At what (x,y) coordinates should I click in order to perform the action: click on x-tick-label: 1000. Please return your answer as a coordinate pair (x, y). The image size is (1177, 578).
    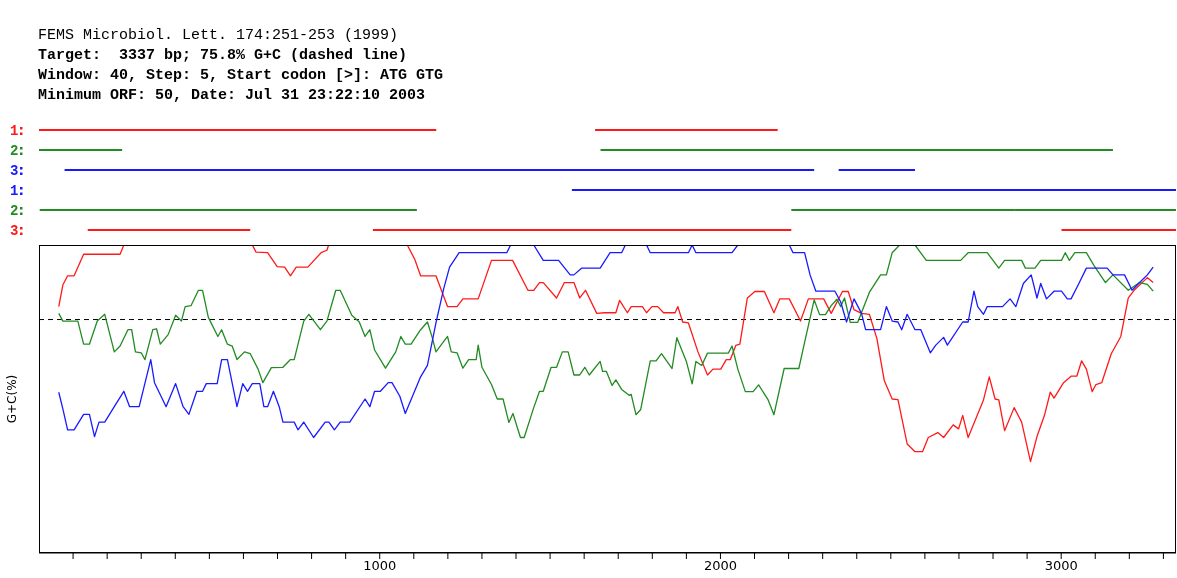
    Looking at the image, I should click on (380, 566).